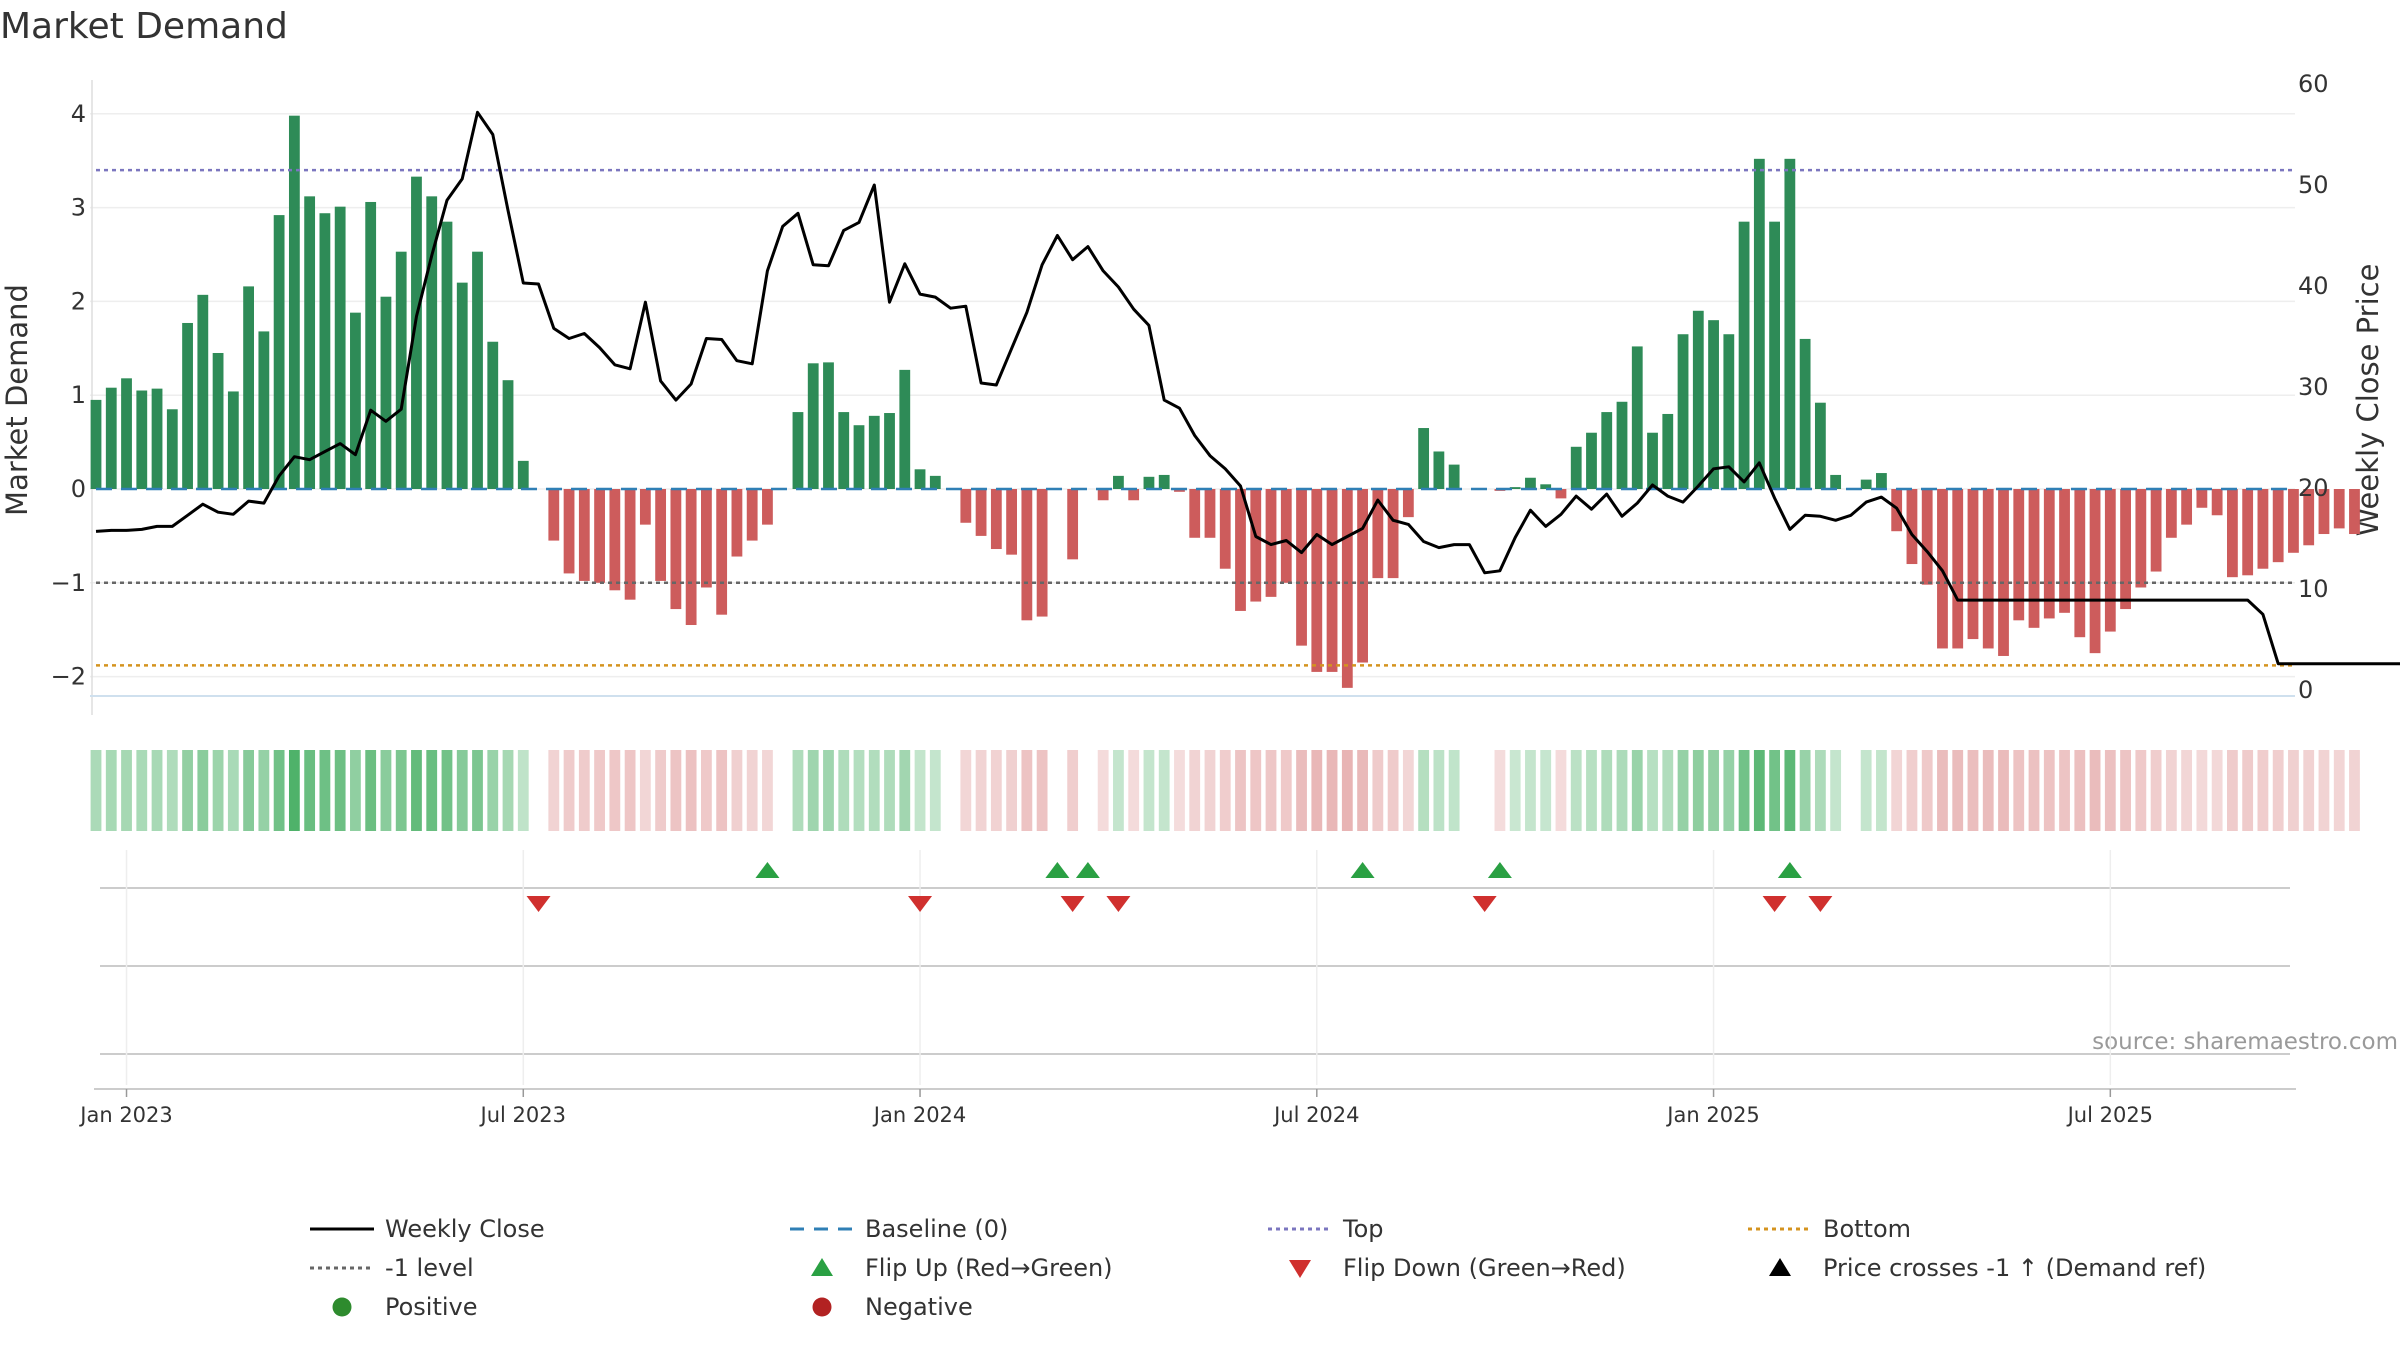 Image resolution: width=2400 pixels, height=1350 pixels. What do you see at coordinates (1225, 790) in the screenshot?
I see `demand-color-strip` at bounding box center [1225, 790].